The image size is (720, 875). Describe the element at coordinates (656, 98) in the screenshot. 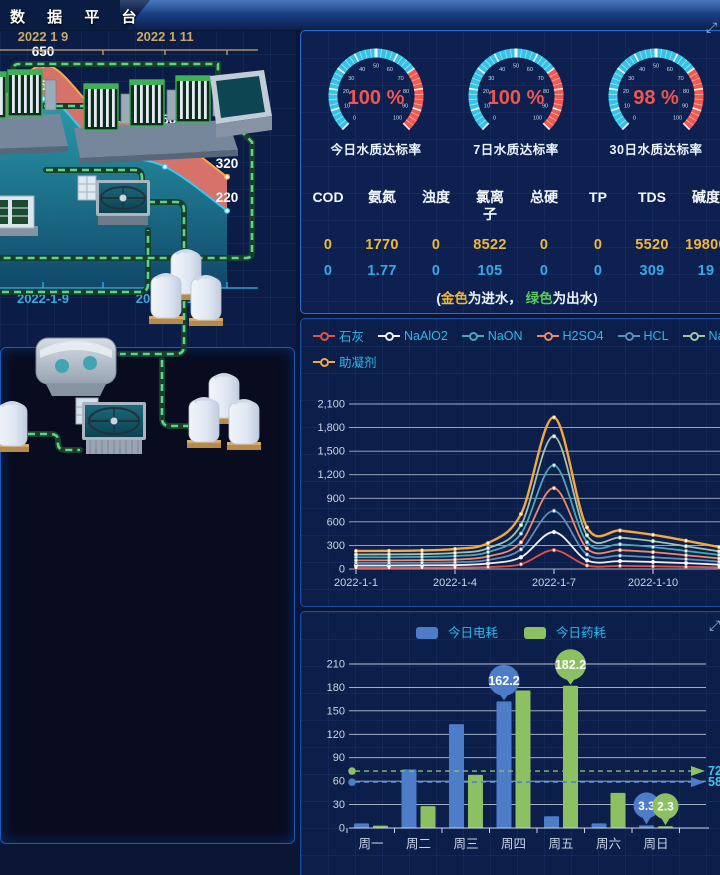

I see `svg-text: 98 %` at that location.